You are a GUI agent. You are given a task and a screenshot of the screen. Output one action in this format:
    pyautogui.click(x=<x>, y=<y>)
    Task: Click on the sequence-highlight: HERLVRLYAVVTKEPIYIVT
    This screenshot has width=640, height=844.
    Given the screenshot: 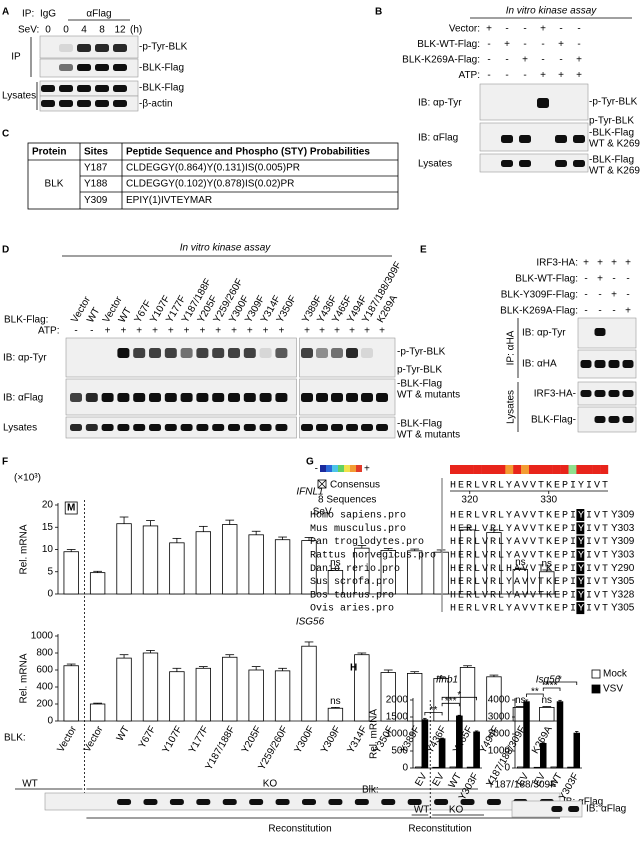 What is the action you would take?
    pyautogui.click(x=529, y=582)
    